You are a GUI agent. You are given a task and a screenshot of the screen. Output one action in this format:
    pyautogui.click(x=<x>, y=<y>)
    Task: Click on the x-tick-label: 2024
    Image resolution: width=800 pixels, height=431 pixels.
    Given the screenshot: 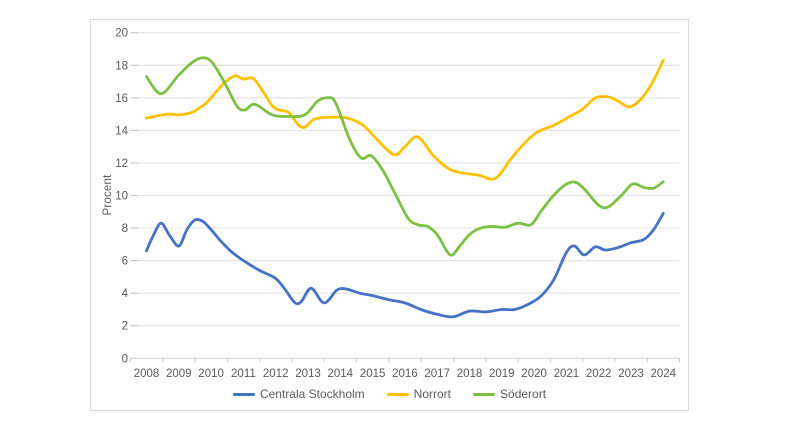 What is the action you would take?
    pyautogui.click(x=664, y=374)
    